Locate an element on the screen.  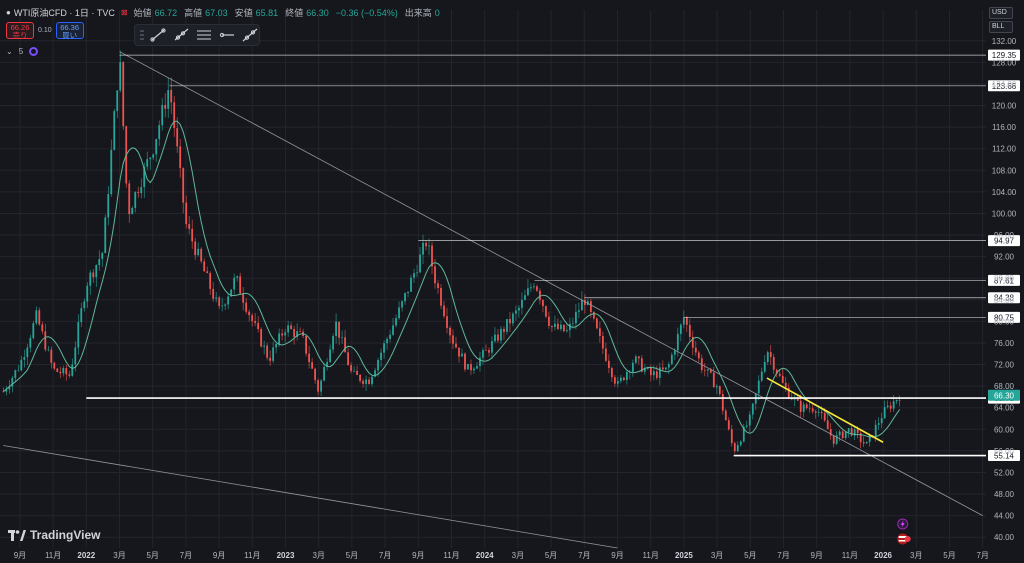
x-tick-label: 5月 is located at coordinates (750, 555).